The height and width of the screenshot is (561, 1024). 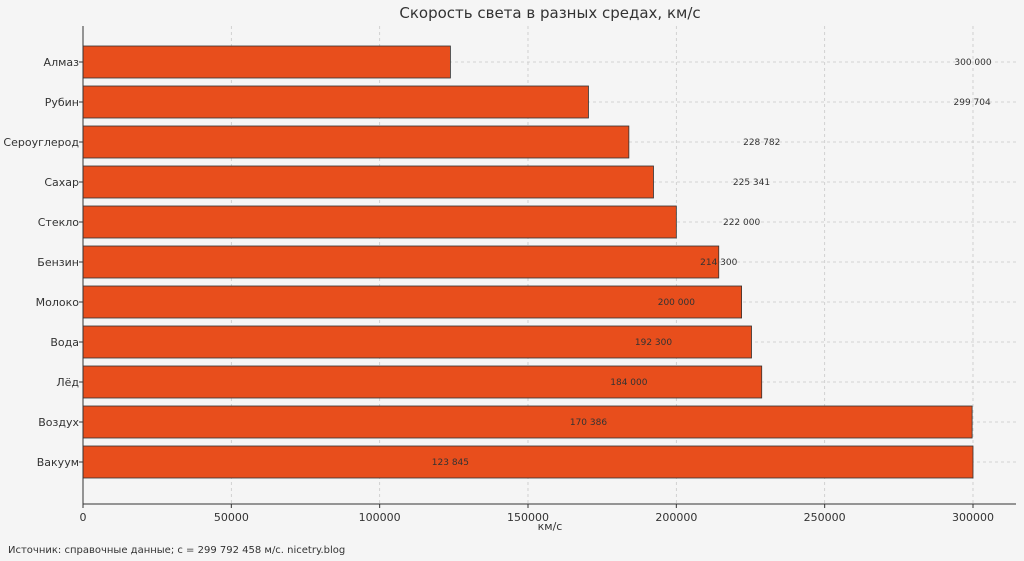 What do you see at coordinates (58, 462) in the screenshot?
I see `category-label: Вакуум` at bounding box center [58, 462].